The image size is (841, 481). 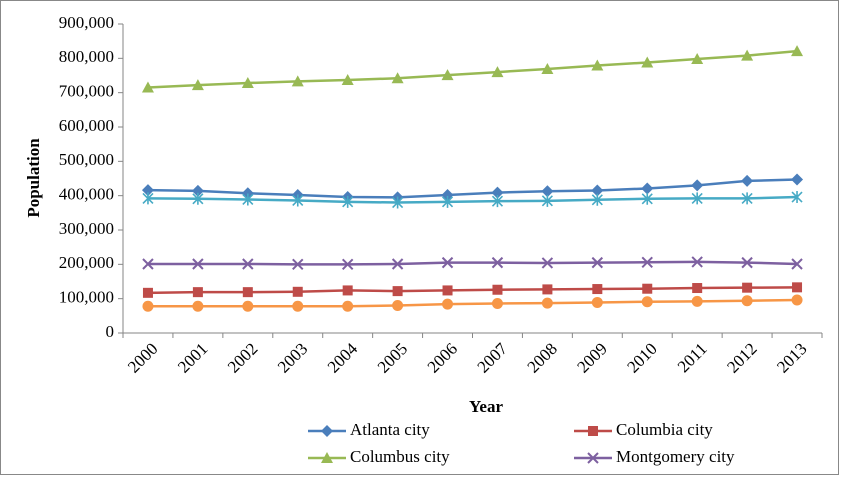 What do you see at coordinates (664, 429) in the screenshot?
I see `legend-label: Columbia city` at bounding box center [664, 429].